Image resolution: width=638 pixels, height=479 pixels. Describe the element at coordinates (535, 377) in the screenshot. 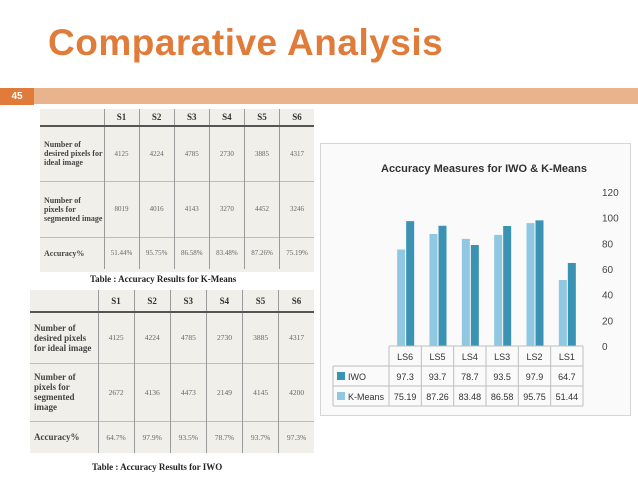

I see `data-label: 97.9` at that location.